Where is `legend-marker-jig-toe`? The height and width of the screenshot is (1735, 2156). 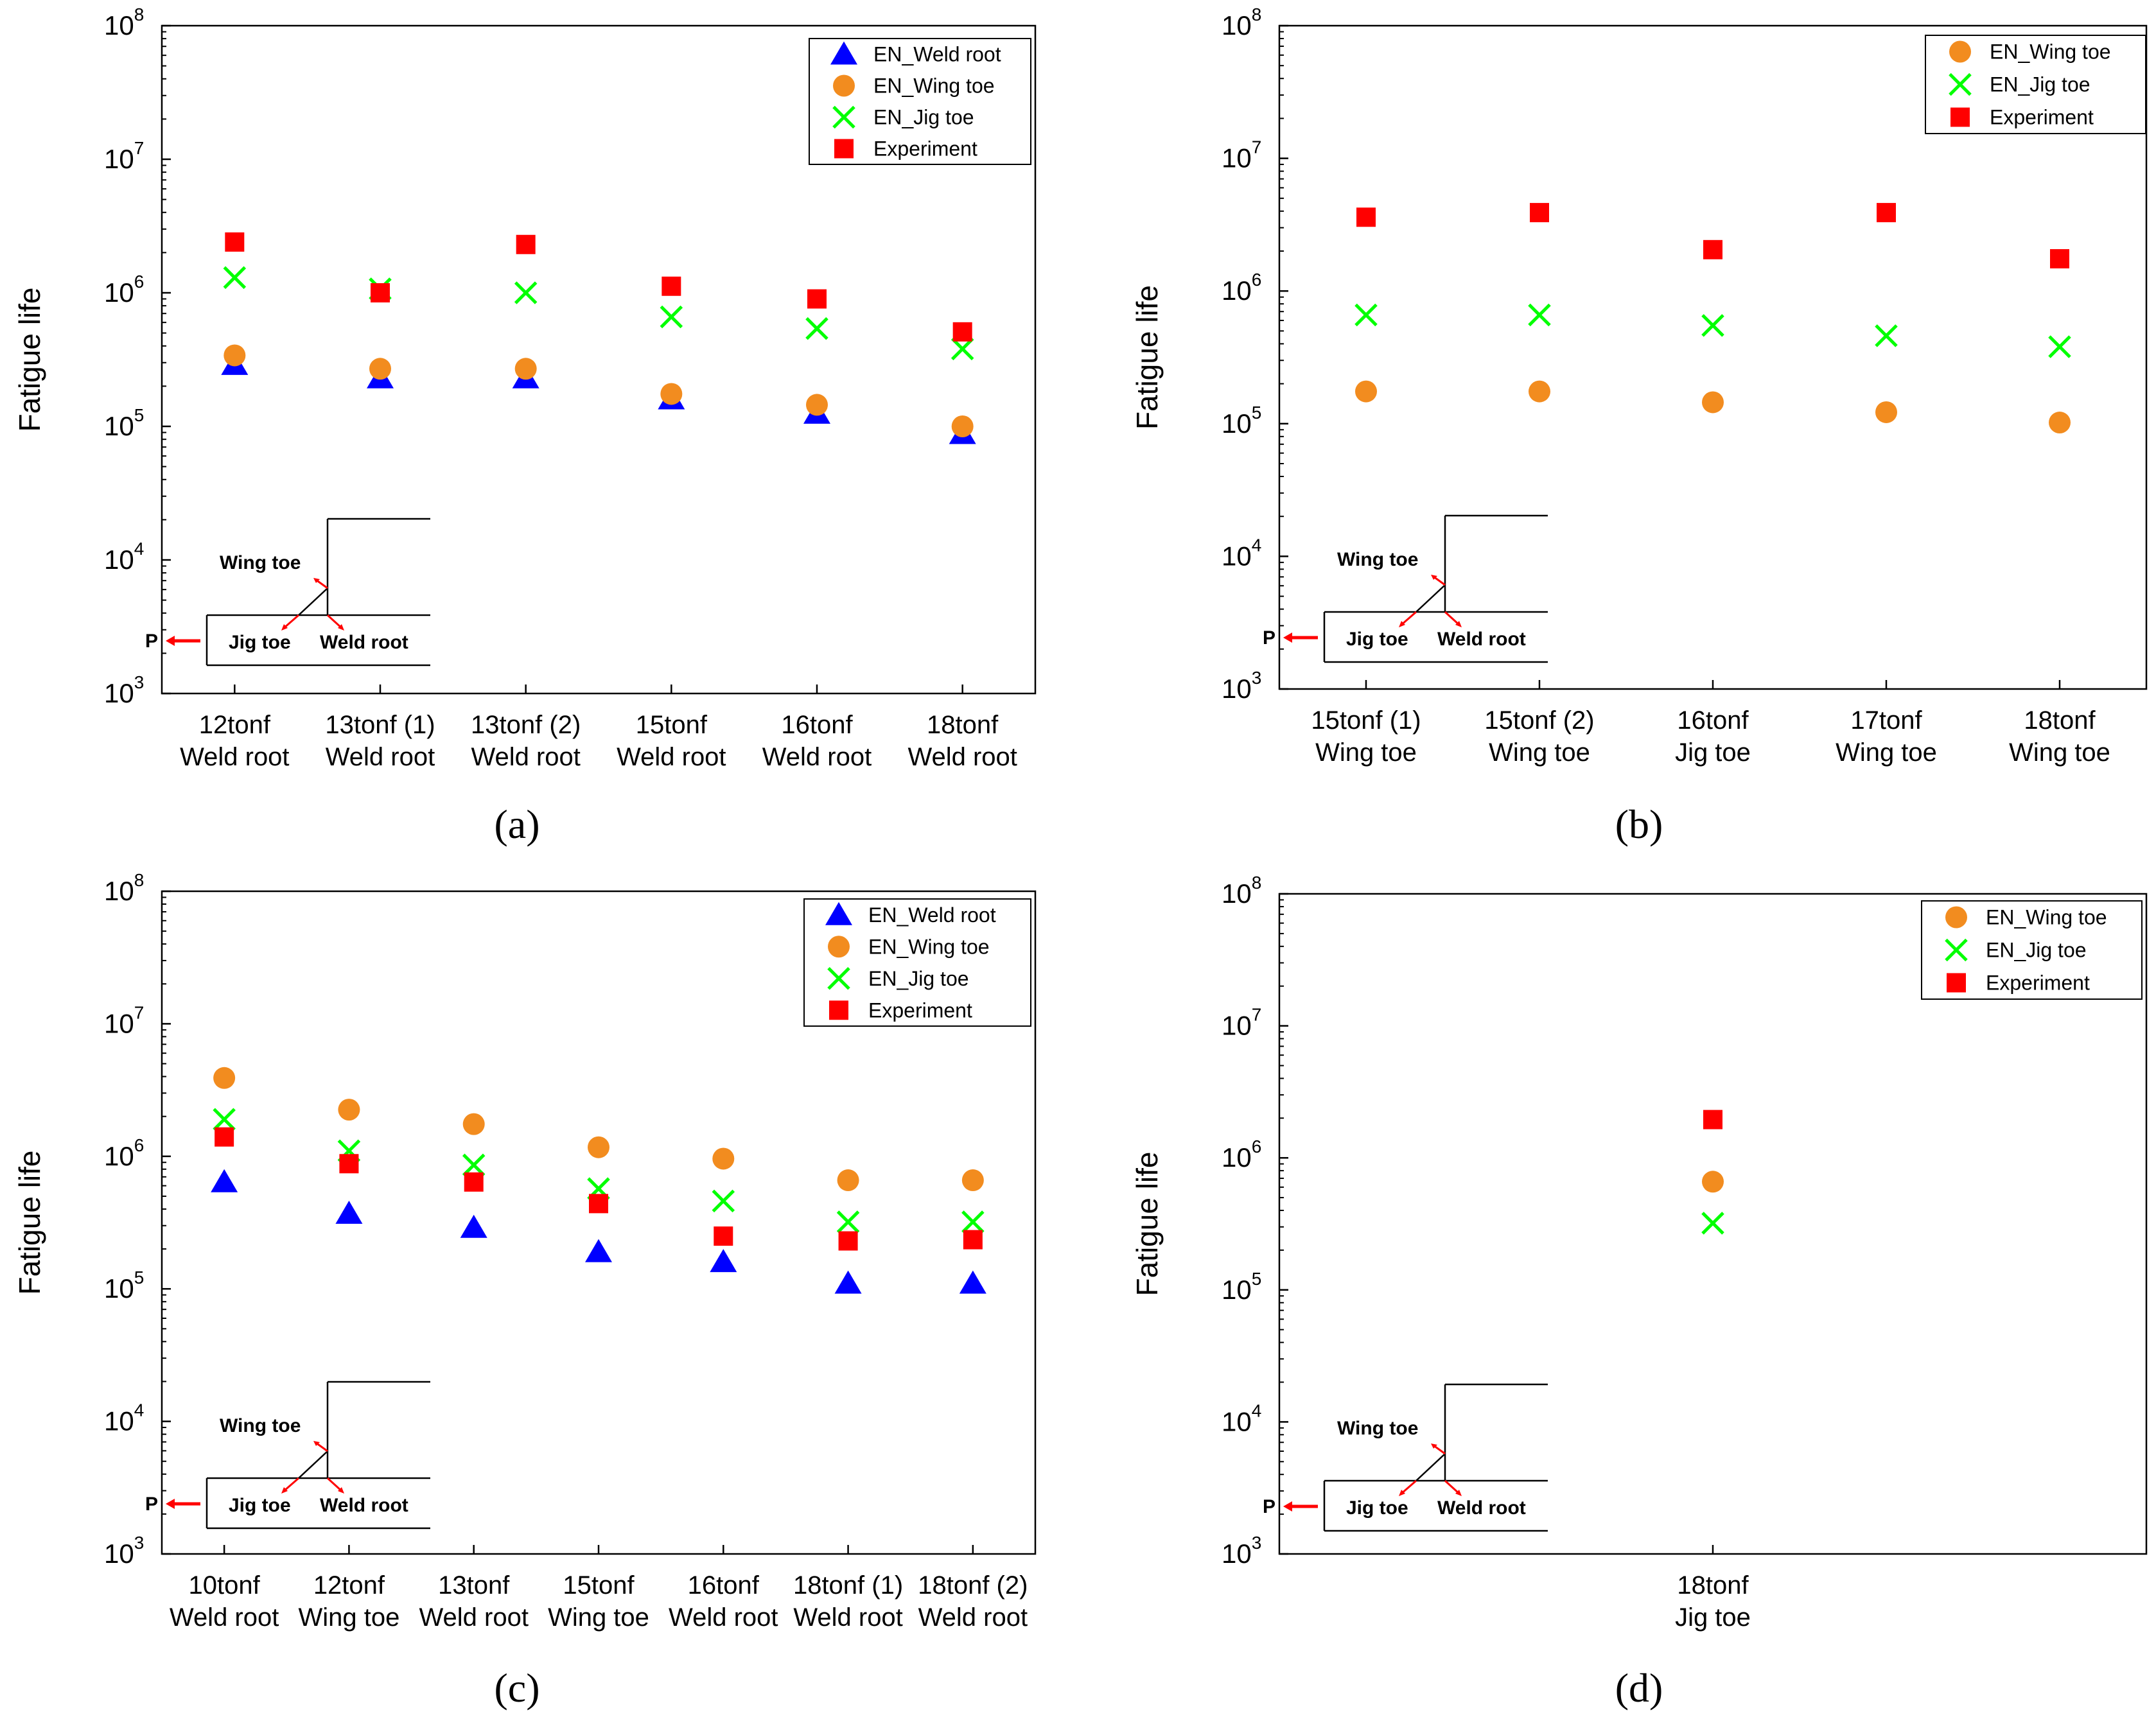 legend-marker-jig-toe is located at coordinates (1960, 84).